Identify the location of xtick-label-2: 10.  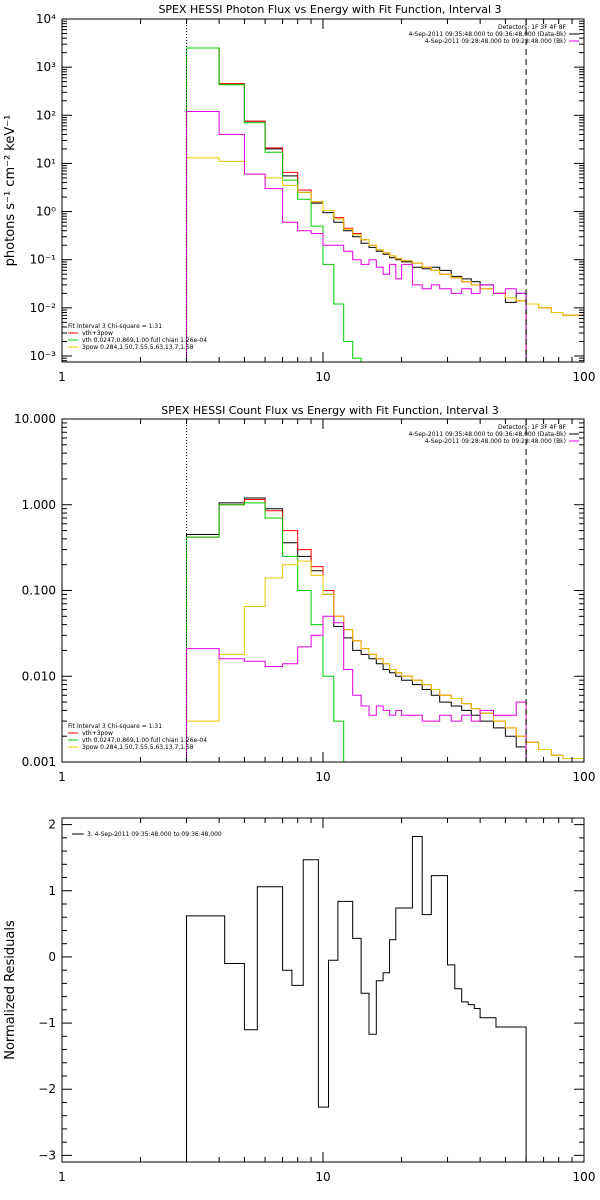
(322, 1177).